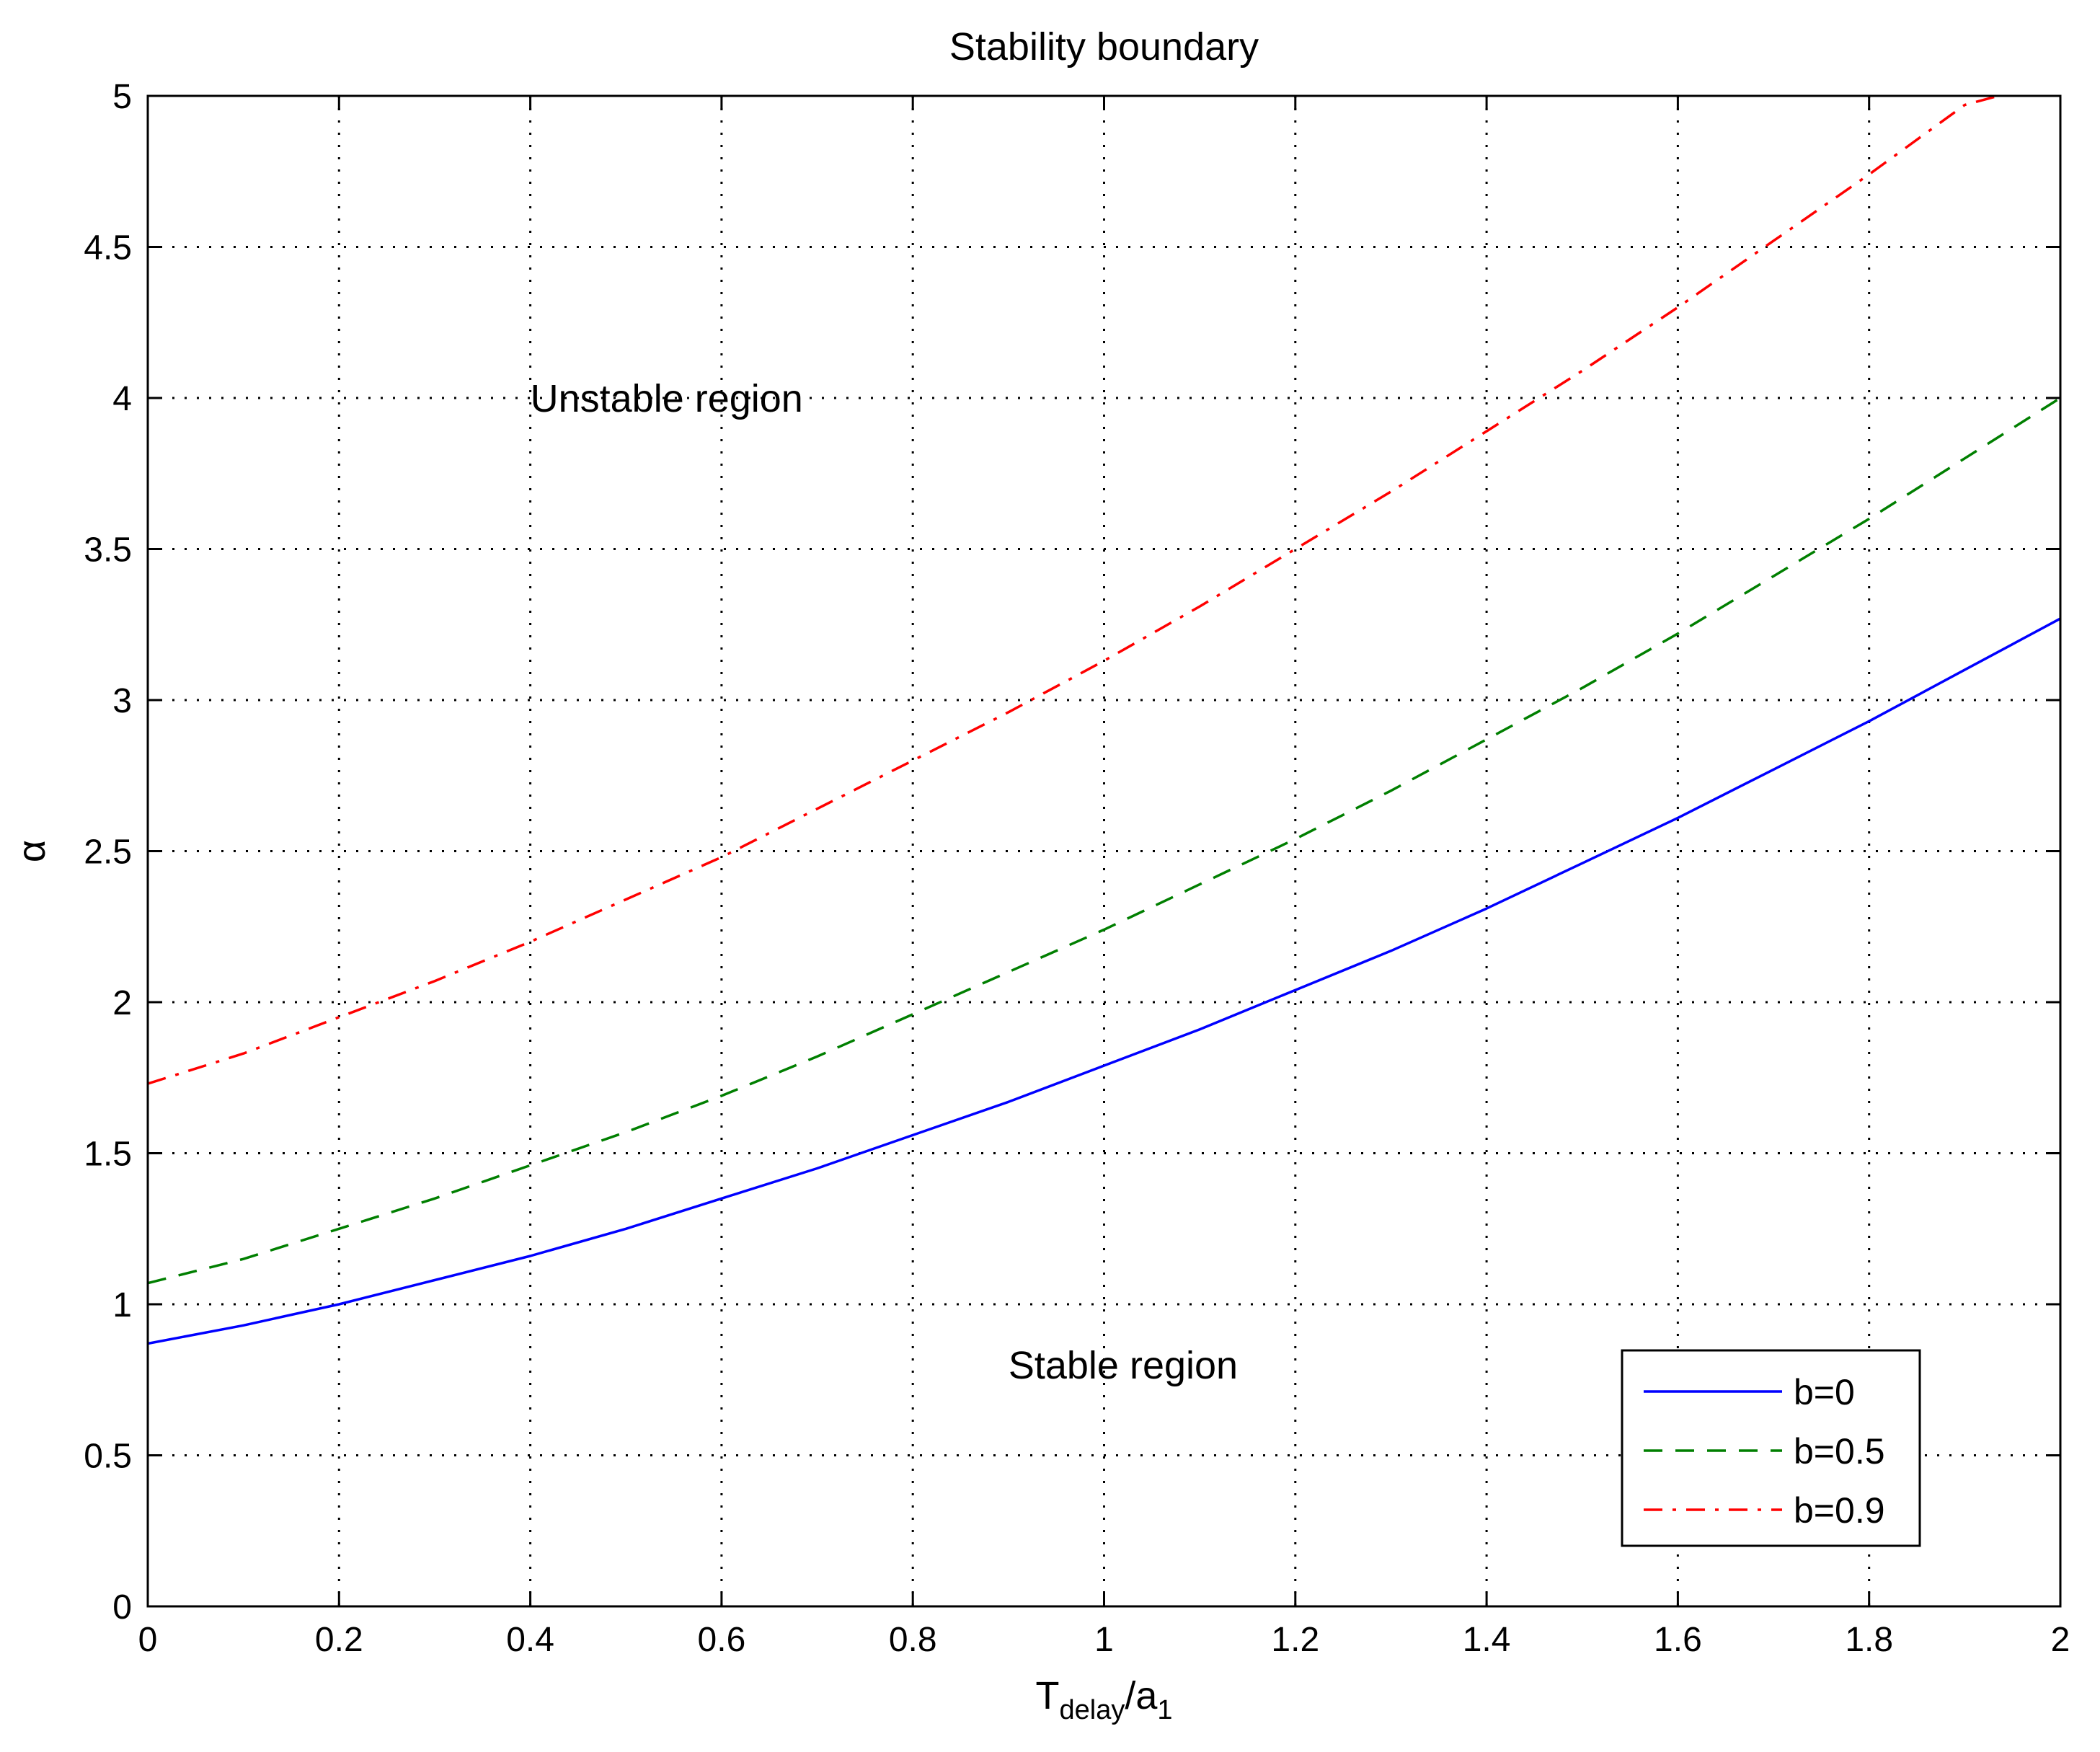 This screenshot has height=1752, width=2100. What do you see at coordinates (2061, 1640) in the screenshot?
I see `x-tick-label: 2` at bounding box center [2061, 1640].